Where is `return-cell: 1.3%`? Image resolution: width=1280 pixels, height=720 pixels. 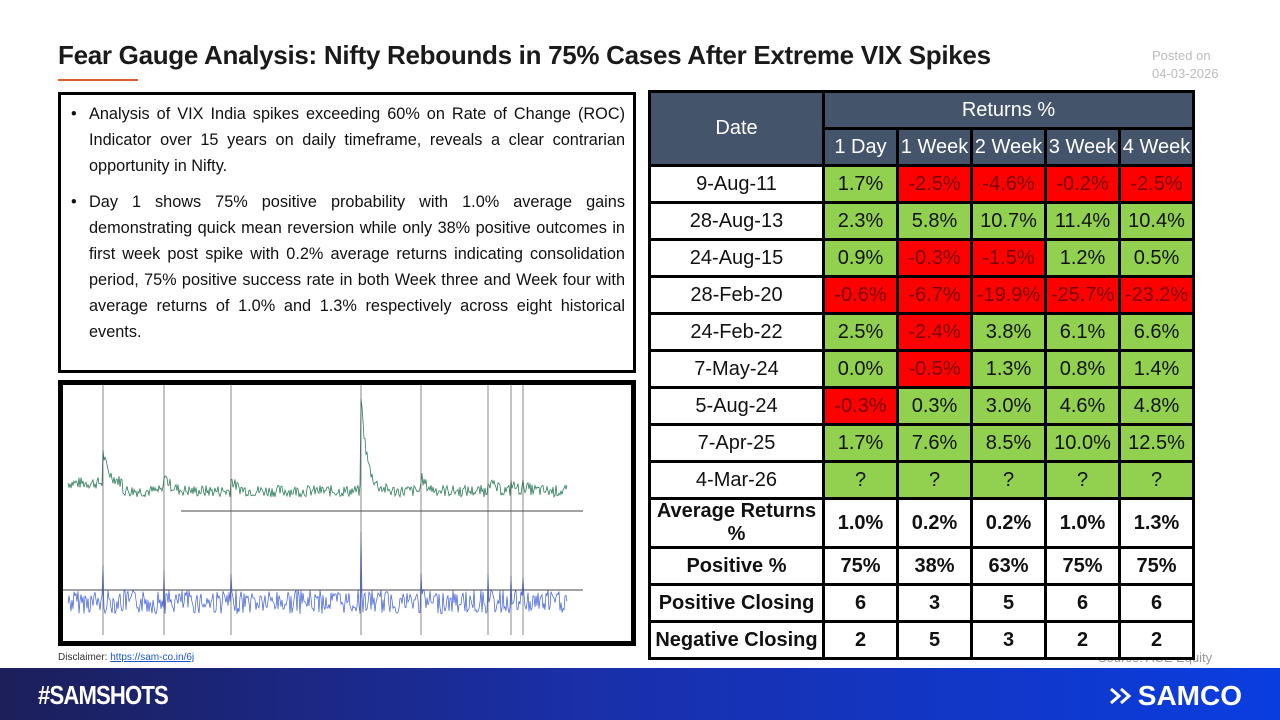
return-cell: 1.3% is located at coordinates (1008, 369).